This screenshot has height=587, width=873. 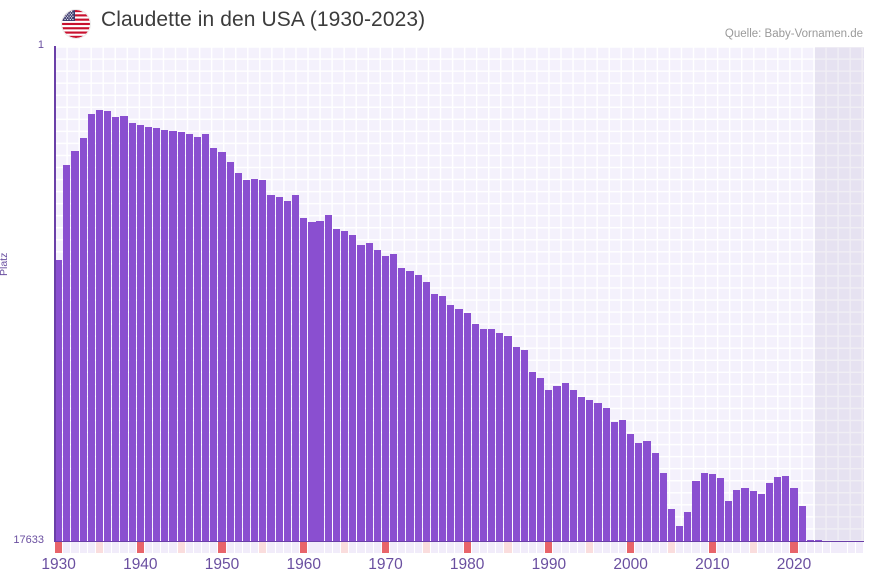 I want to click on x-axis-labels: 1930 1940 1950 1960 1970 1980 1990 2000 2010 2020, so click(x=436, y=568).